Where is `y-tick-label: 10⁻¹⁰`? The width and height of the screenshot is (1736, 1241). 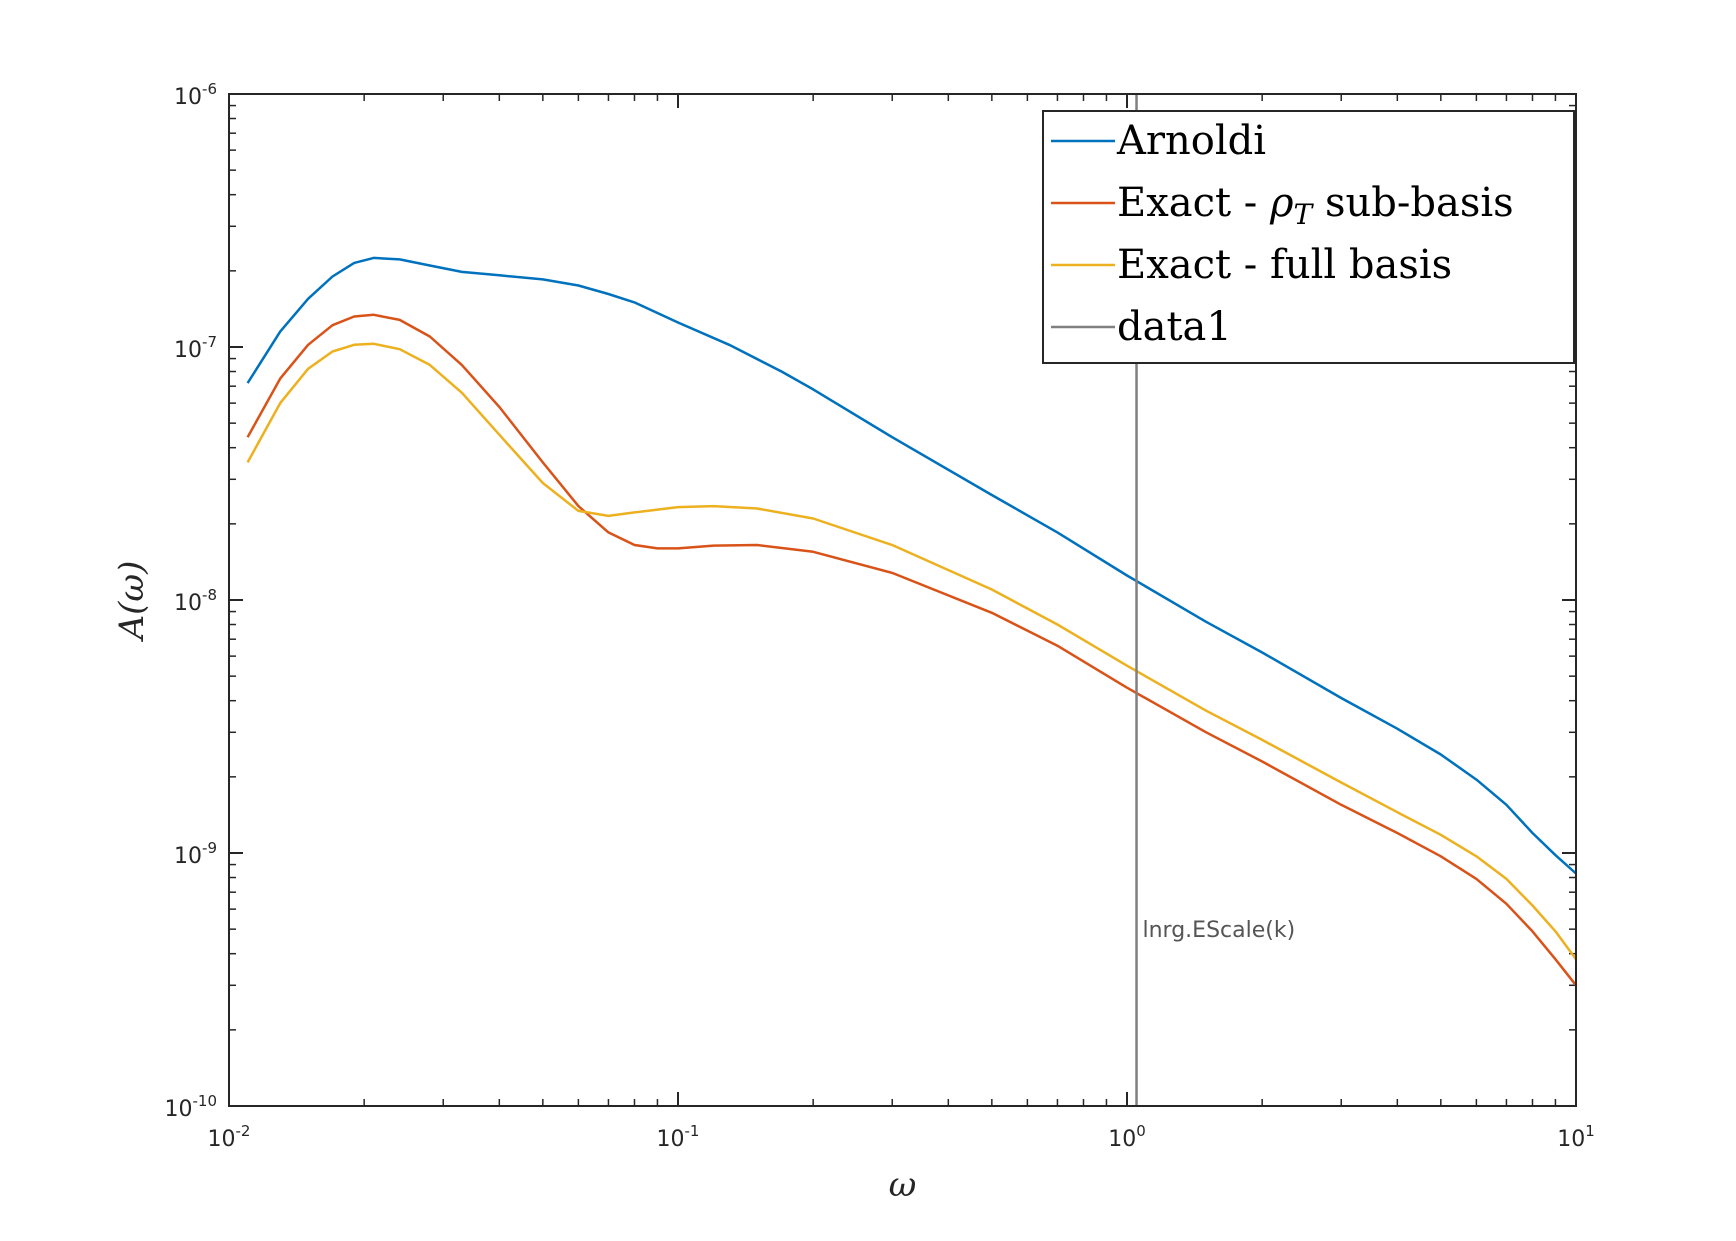 y-tick-label: 10⁻¹⁰ is located at coordinates (191, 1107).